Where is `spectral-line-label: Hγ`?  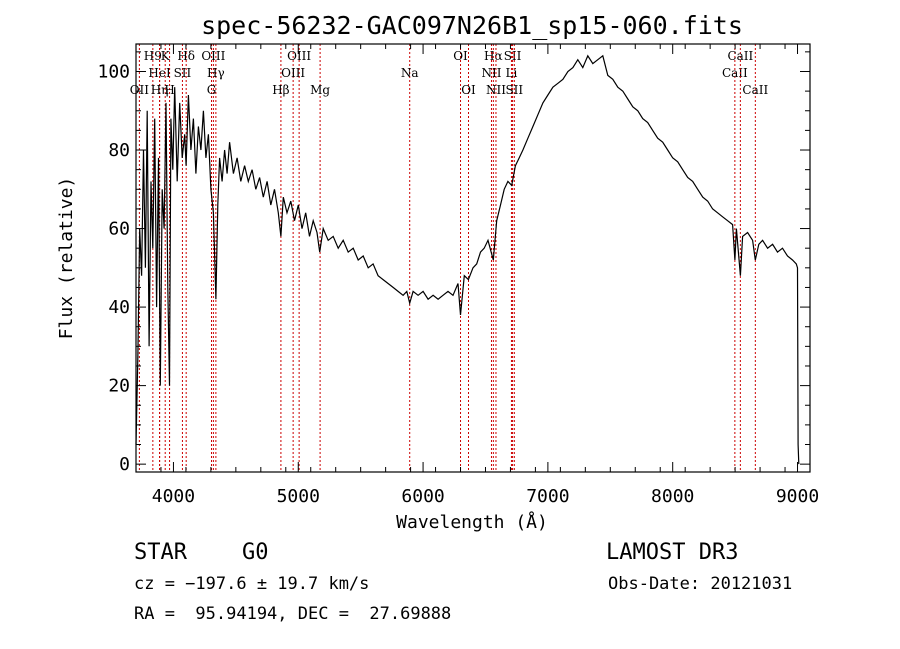 spectral-line-label: Hγ is located at coordinates (216, 73).